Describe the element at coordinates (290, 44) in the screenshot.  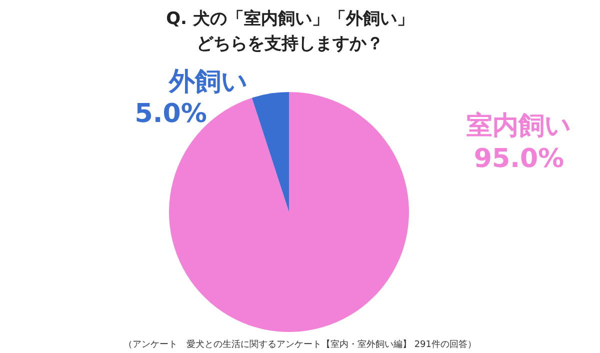
I see `subtitle: どちらを支持しますか？` at that location.